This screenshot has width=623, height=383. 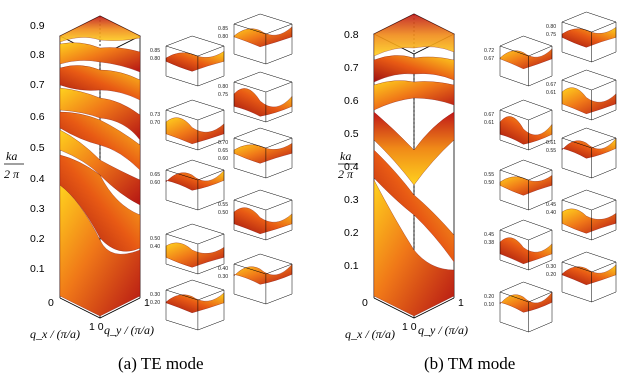 I want to click on tm-y-tick: 0.5, so click(x=351, y=134).